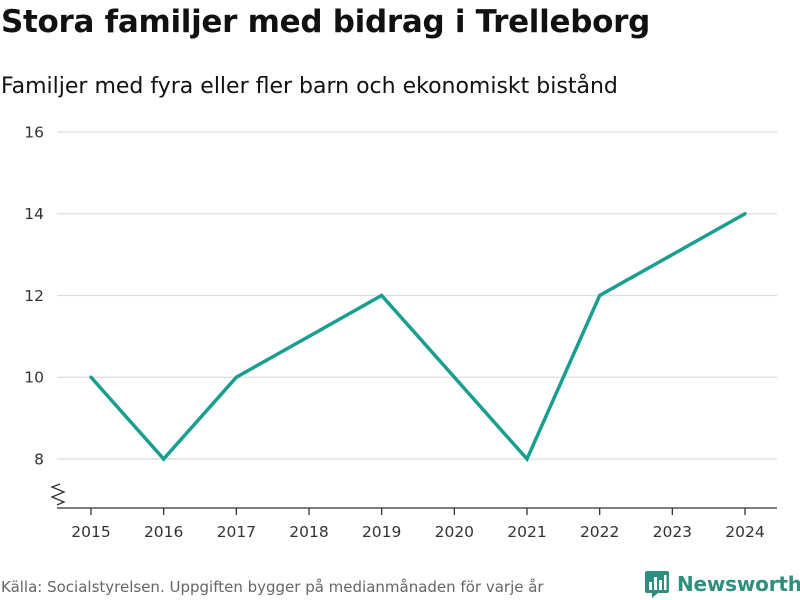  Describe the element at coordinates (34, 133) in the screenshot. I see `y-tick-label-16: 16` at that location.